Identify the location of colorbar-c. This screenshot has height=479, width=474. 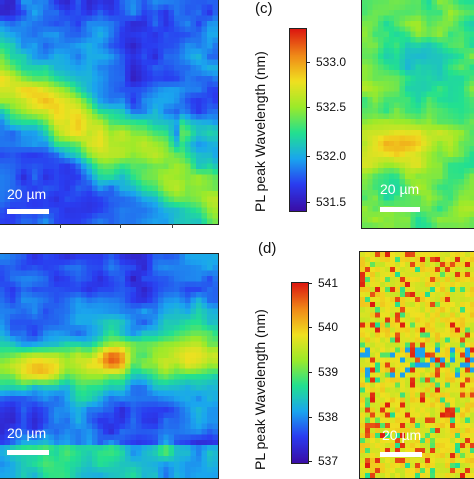
(298, 120).